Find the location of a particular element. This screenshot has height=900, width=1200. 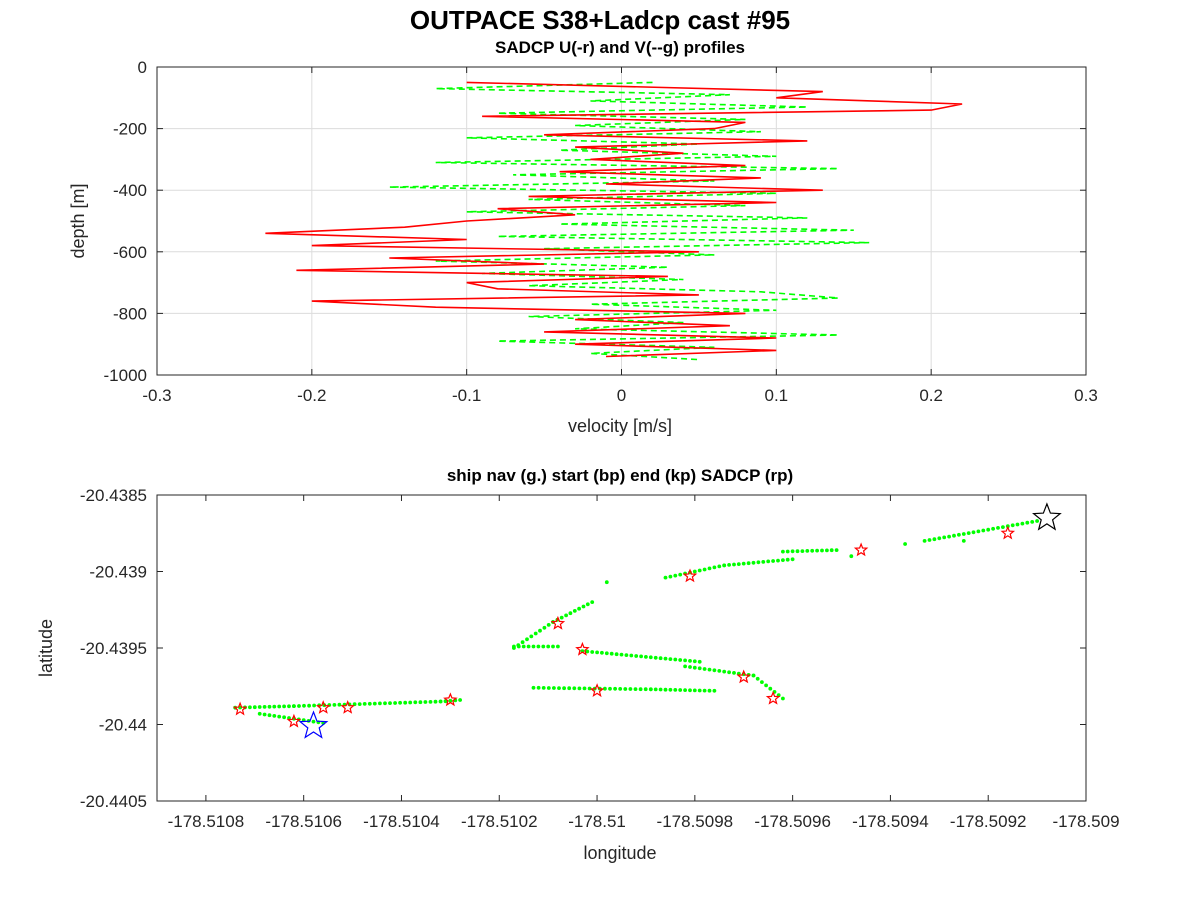

profile-title: SADCP U(-r) and V(--g) profiles is located at coordinates (620, 47).